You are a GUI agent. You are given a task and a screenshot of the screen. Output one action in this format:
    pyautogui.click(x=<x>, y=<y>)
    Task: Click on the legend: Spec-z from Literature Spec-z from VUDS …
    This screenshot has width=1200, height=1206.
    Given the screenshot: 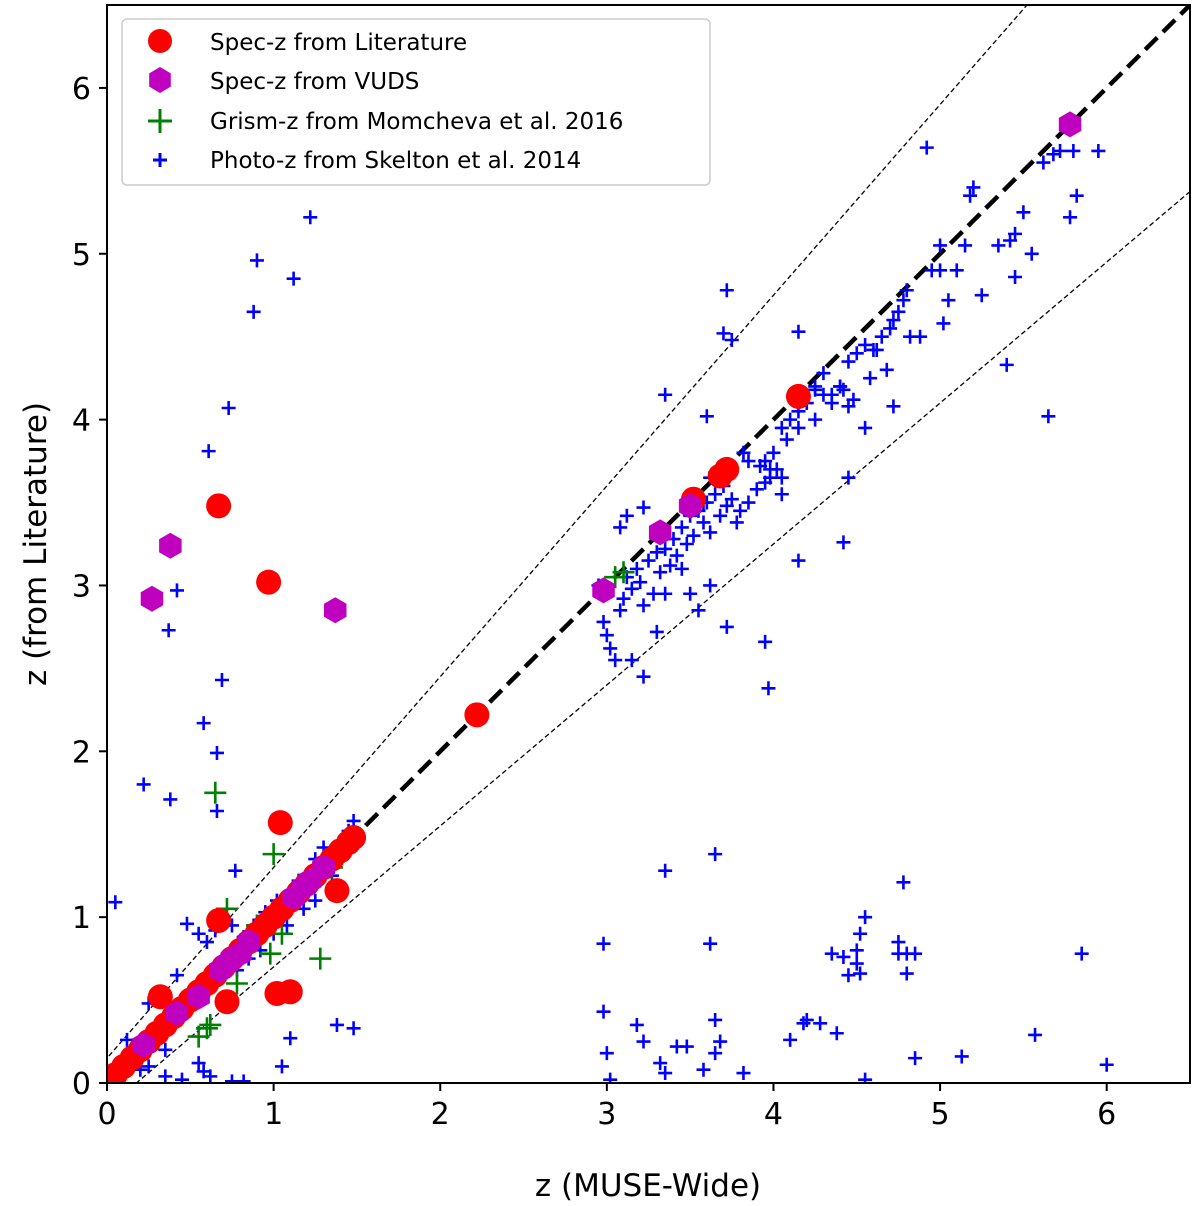 What is the action you would take?
    pyautogui.click(x=416, y=102)
    